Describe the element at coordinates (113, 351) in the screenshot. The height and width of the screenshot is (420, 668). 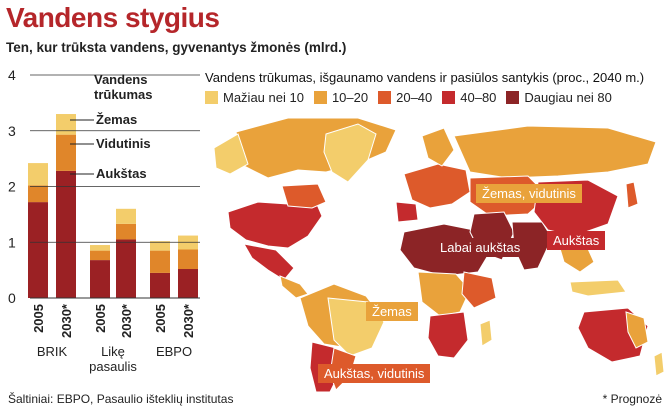
I see `group-label: Likę` at that location.